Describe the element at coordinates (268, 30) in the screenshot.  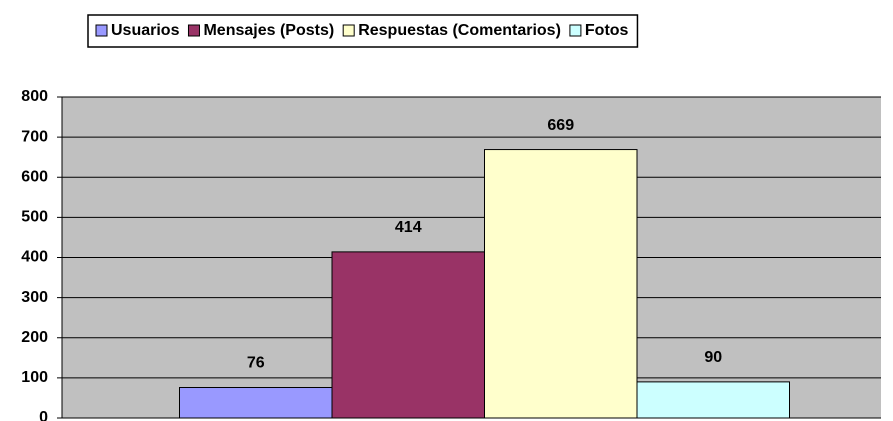
I see `legend-label: Mensajes (Posts)` at that location.